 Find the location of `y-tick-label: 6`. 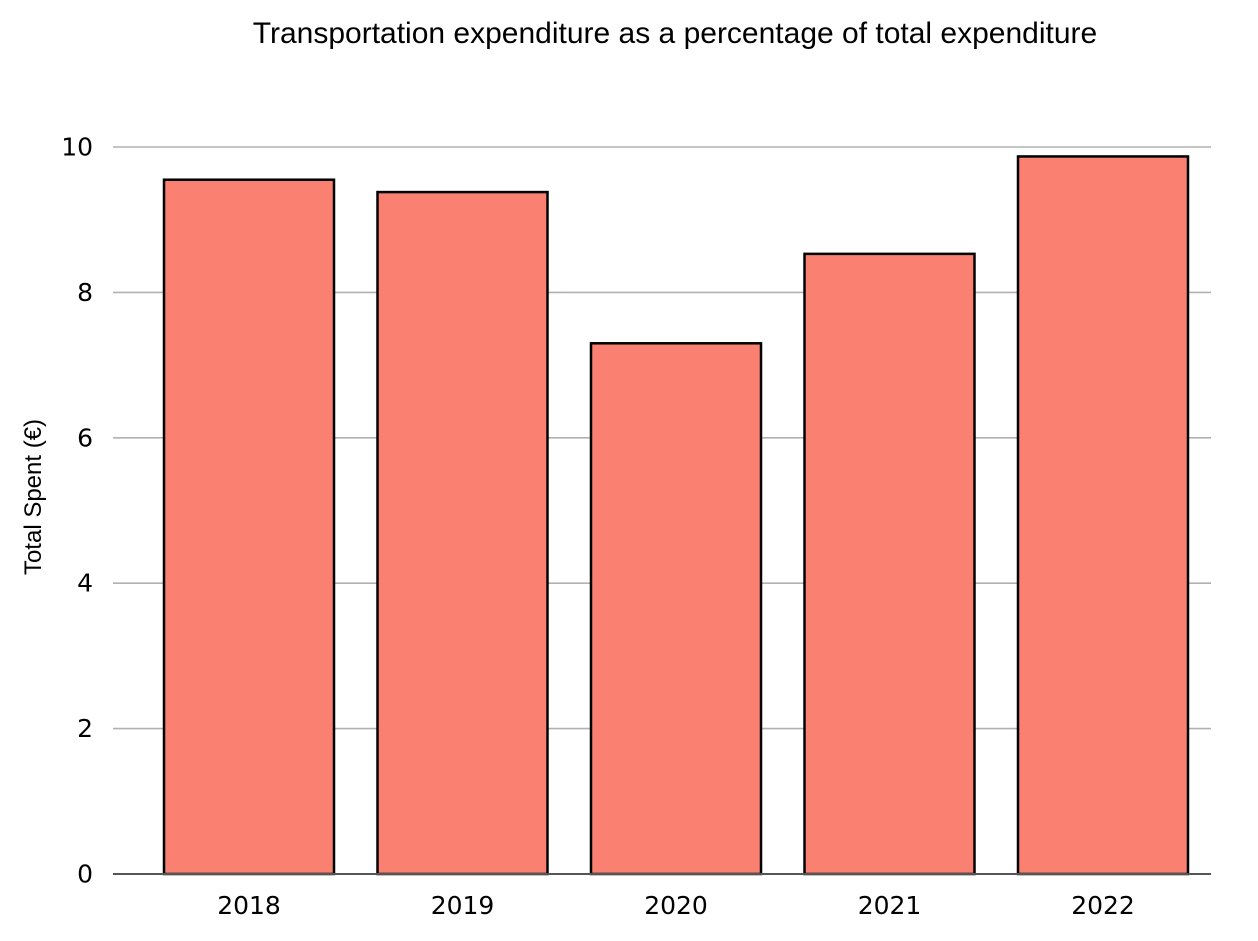

y-tick-label: 6 is located at coordinates (85, 437).